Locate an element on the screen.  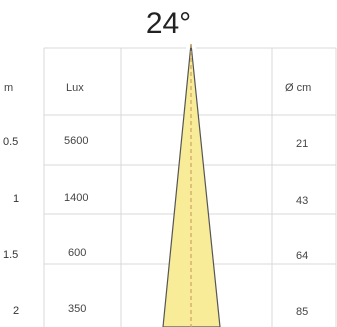
row-diameter: 43 is located at coordinates (302, 201).